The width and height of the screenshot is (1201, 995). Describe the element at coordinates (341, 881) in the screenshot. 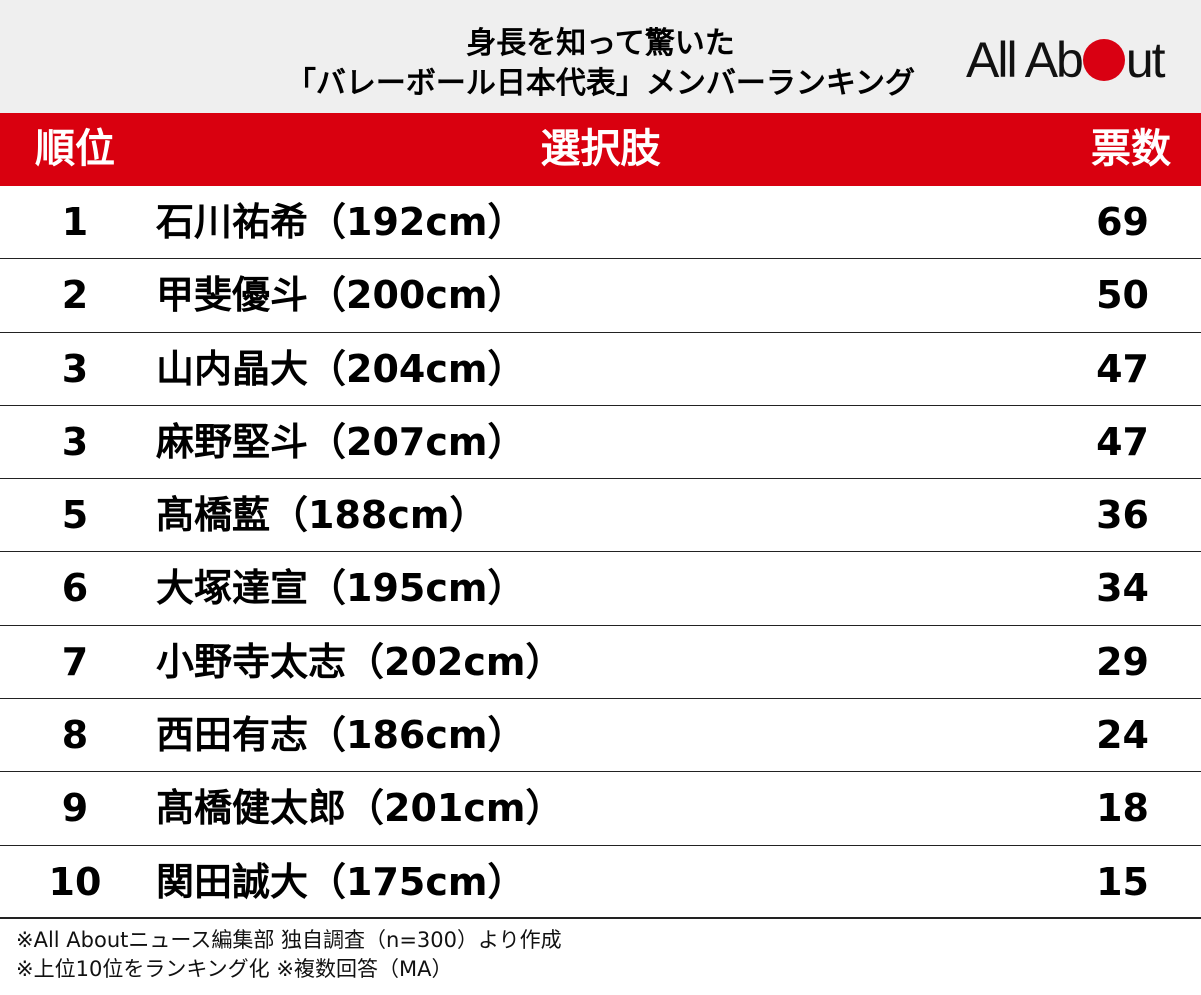

I see `name-cell: 関田誠大（175cm）` at that location.